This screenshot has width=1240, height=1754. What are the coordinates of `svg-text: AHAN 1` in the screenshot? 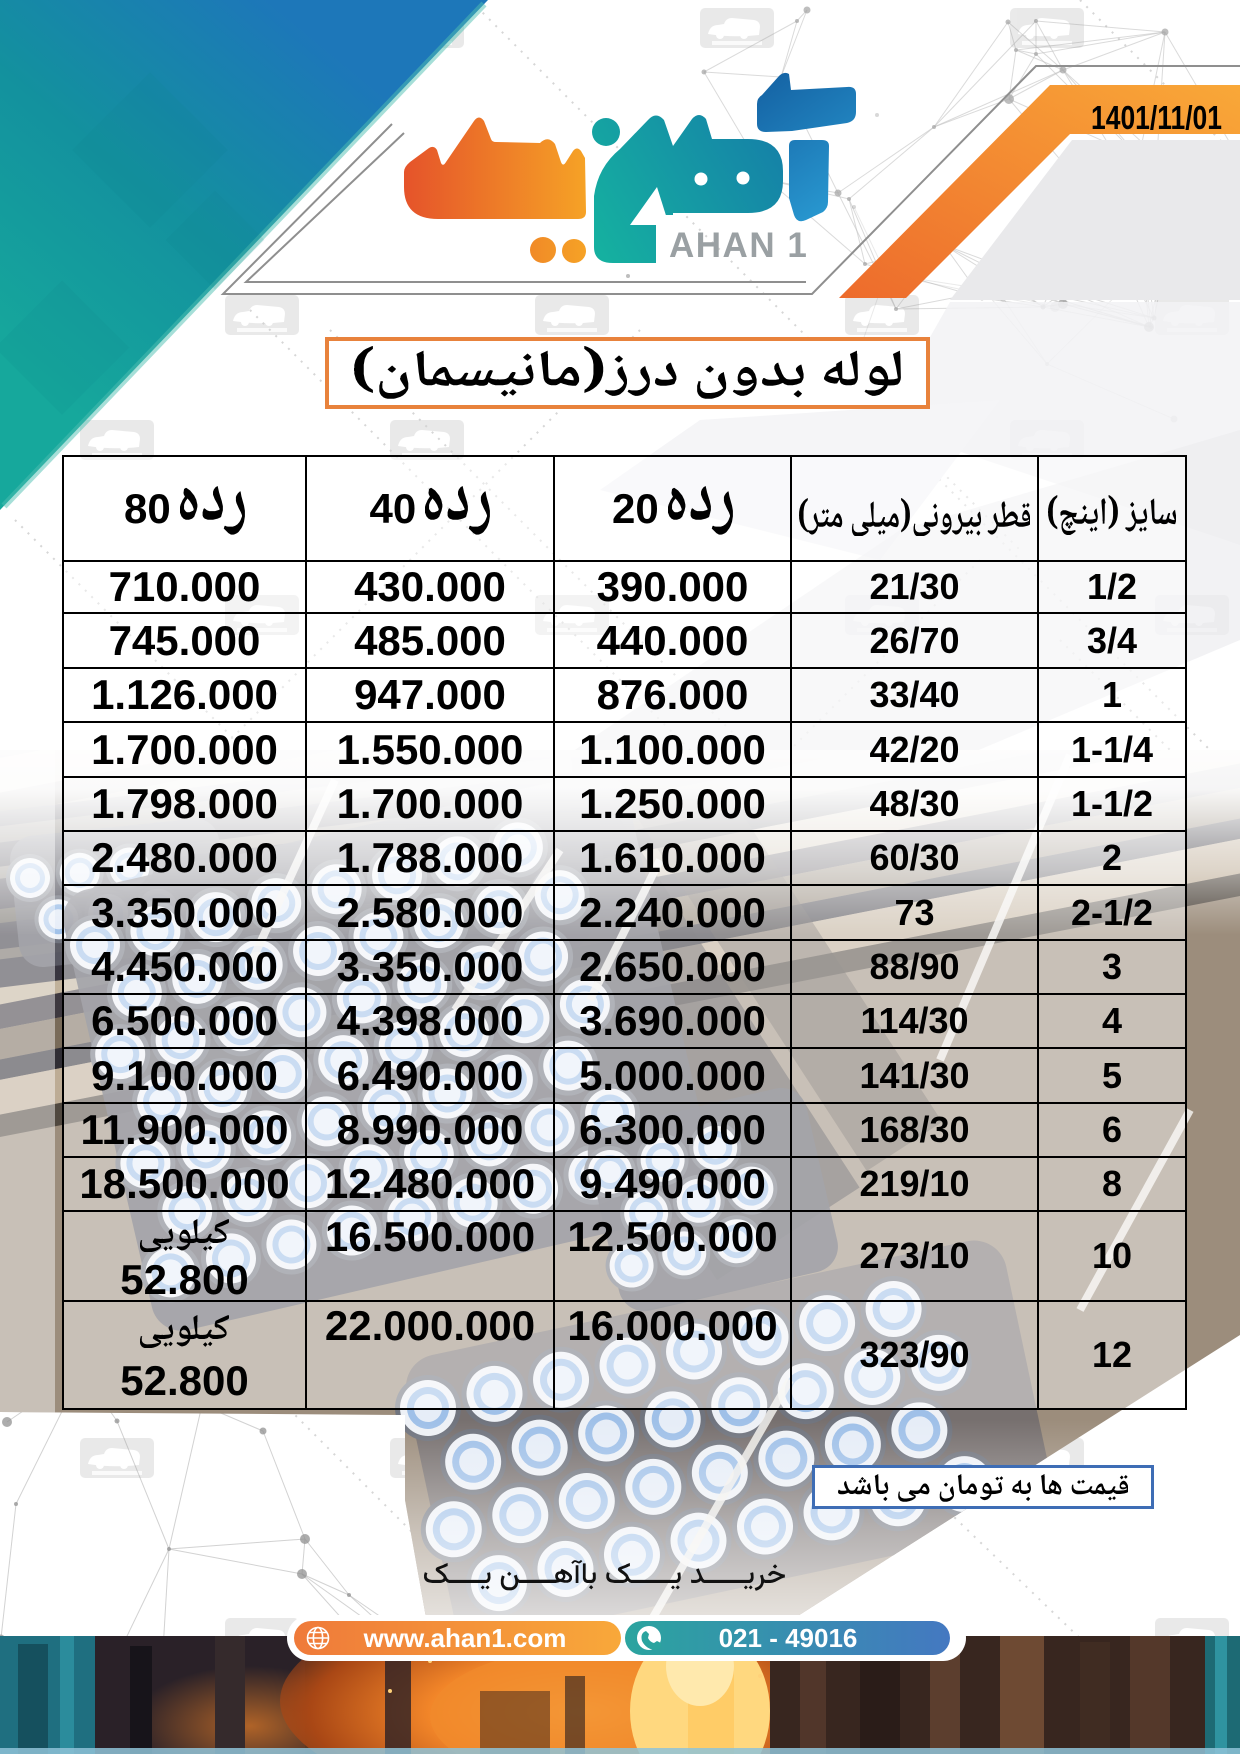 It's located at (738, 245).